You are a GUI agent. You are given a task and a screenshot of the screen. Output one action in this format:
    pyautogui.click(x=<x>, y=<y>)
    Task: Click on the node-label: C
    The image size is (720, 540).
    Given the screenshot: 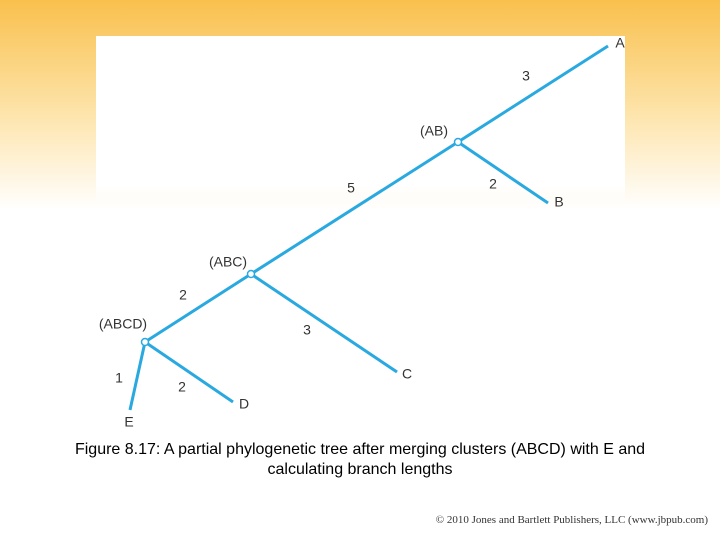 What is the action you would take?
    pyautogui.click(x=407, y=374)
    